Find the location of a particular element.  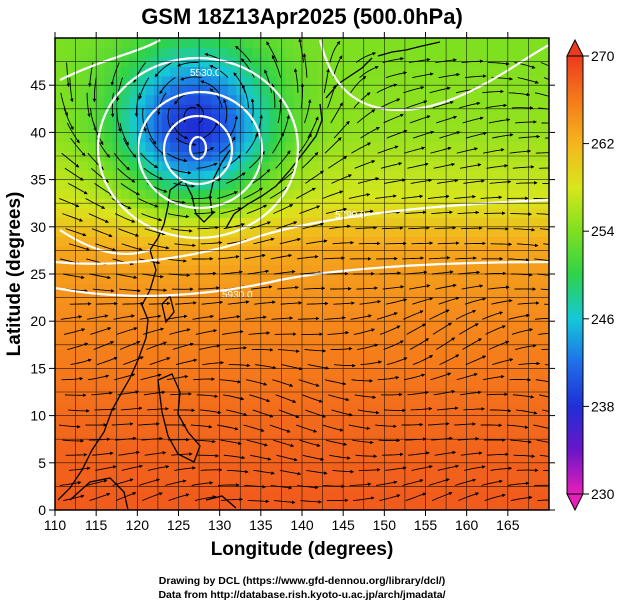

x-tick-label: 150 is located at coordinates (385, 525).